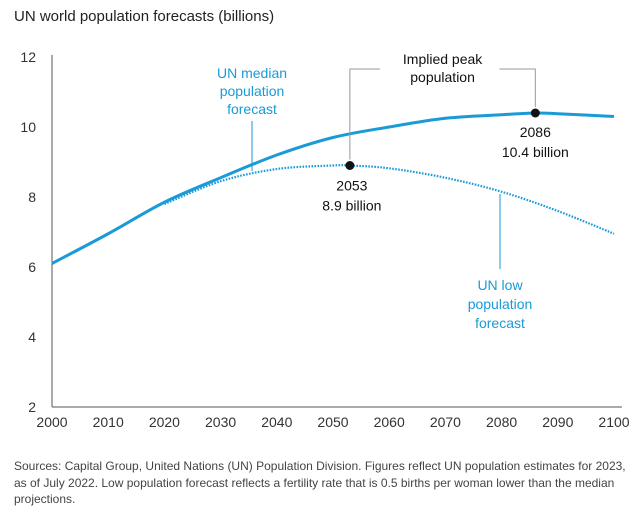  I want to click on peak-bracket-right, so click(517, 87).